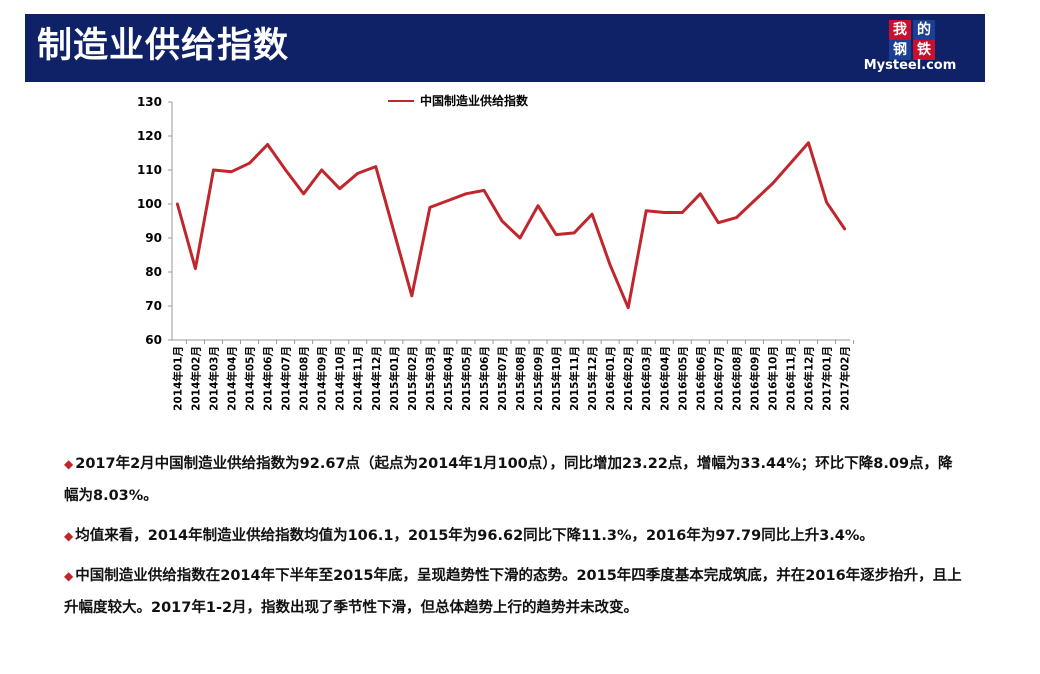 The height and width of the screenshot is (674, 1040). What do you see at coordinates (430, 378) in the screenshot?
I see `x-tick-label: 2015年03月` at bounding box center [430, 378].